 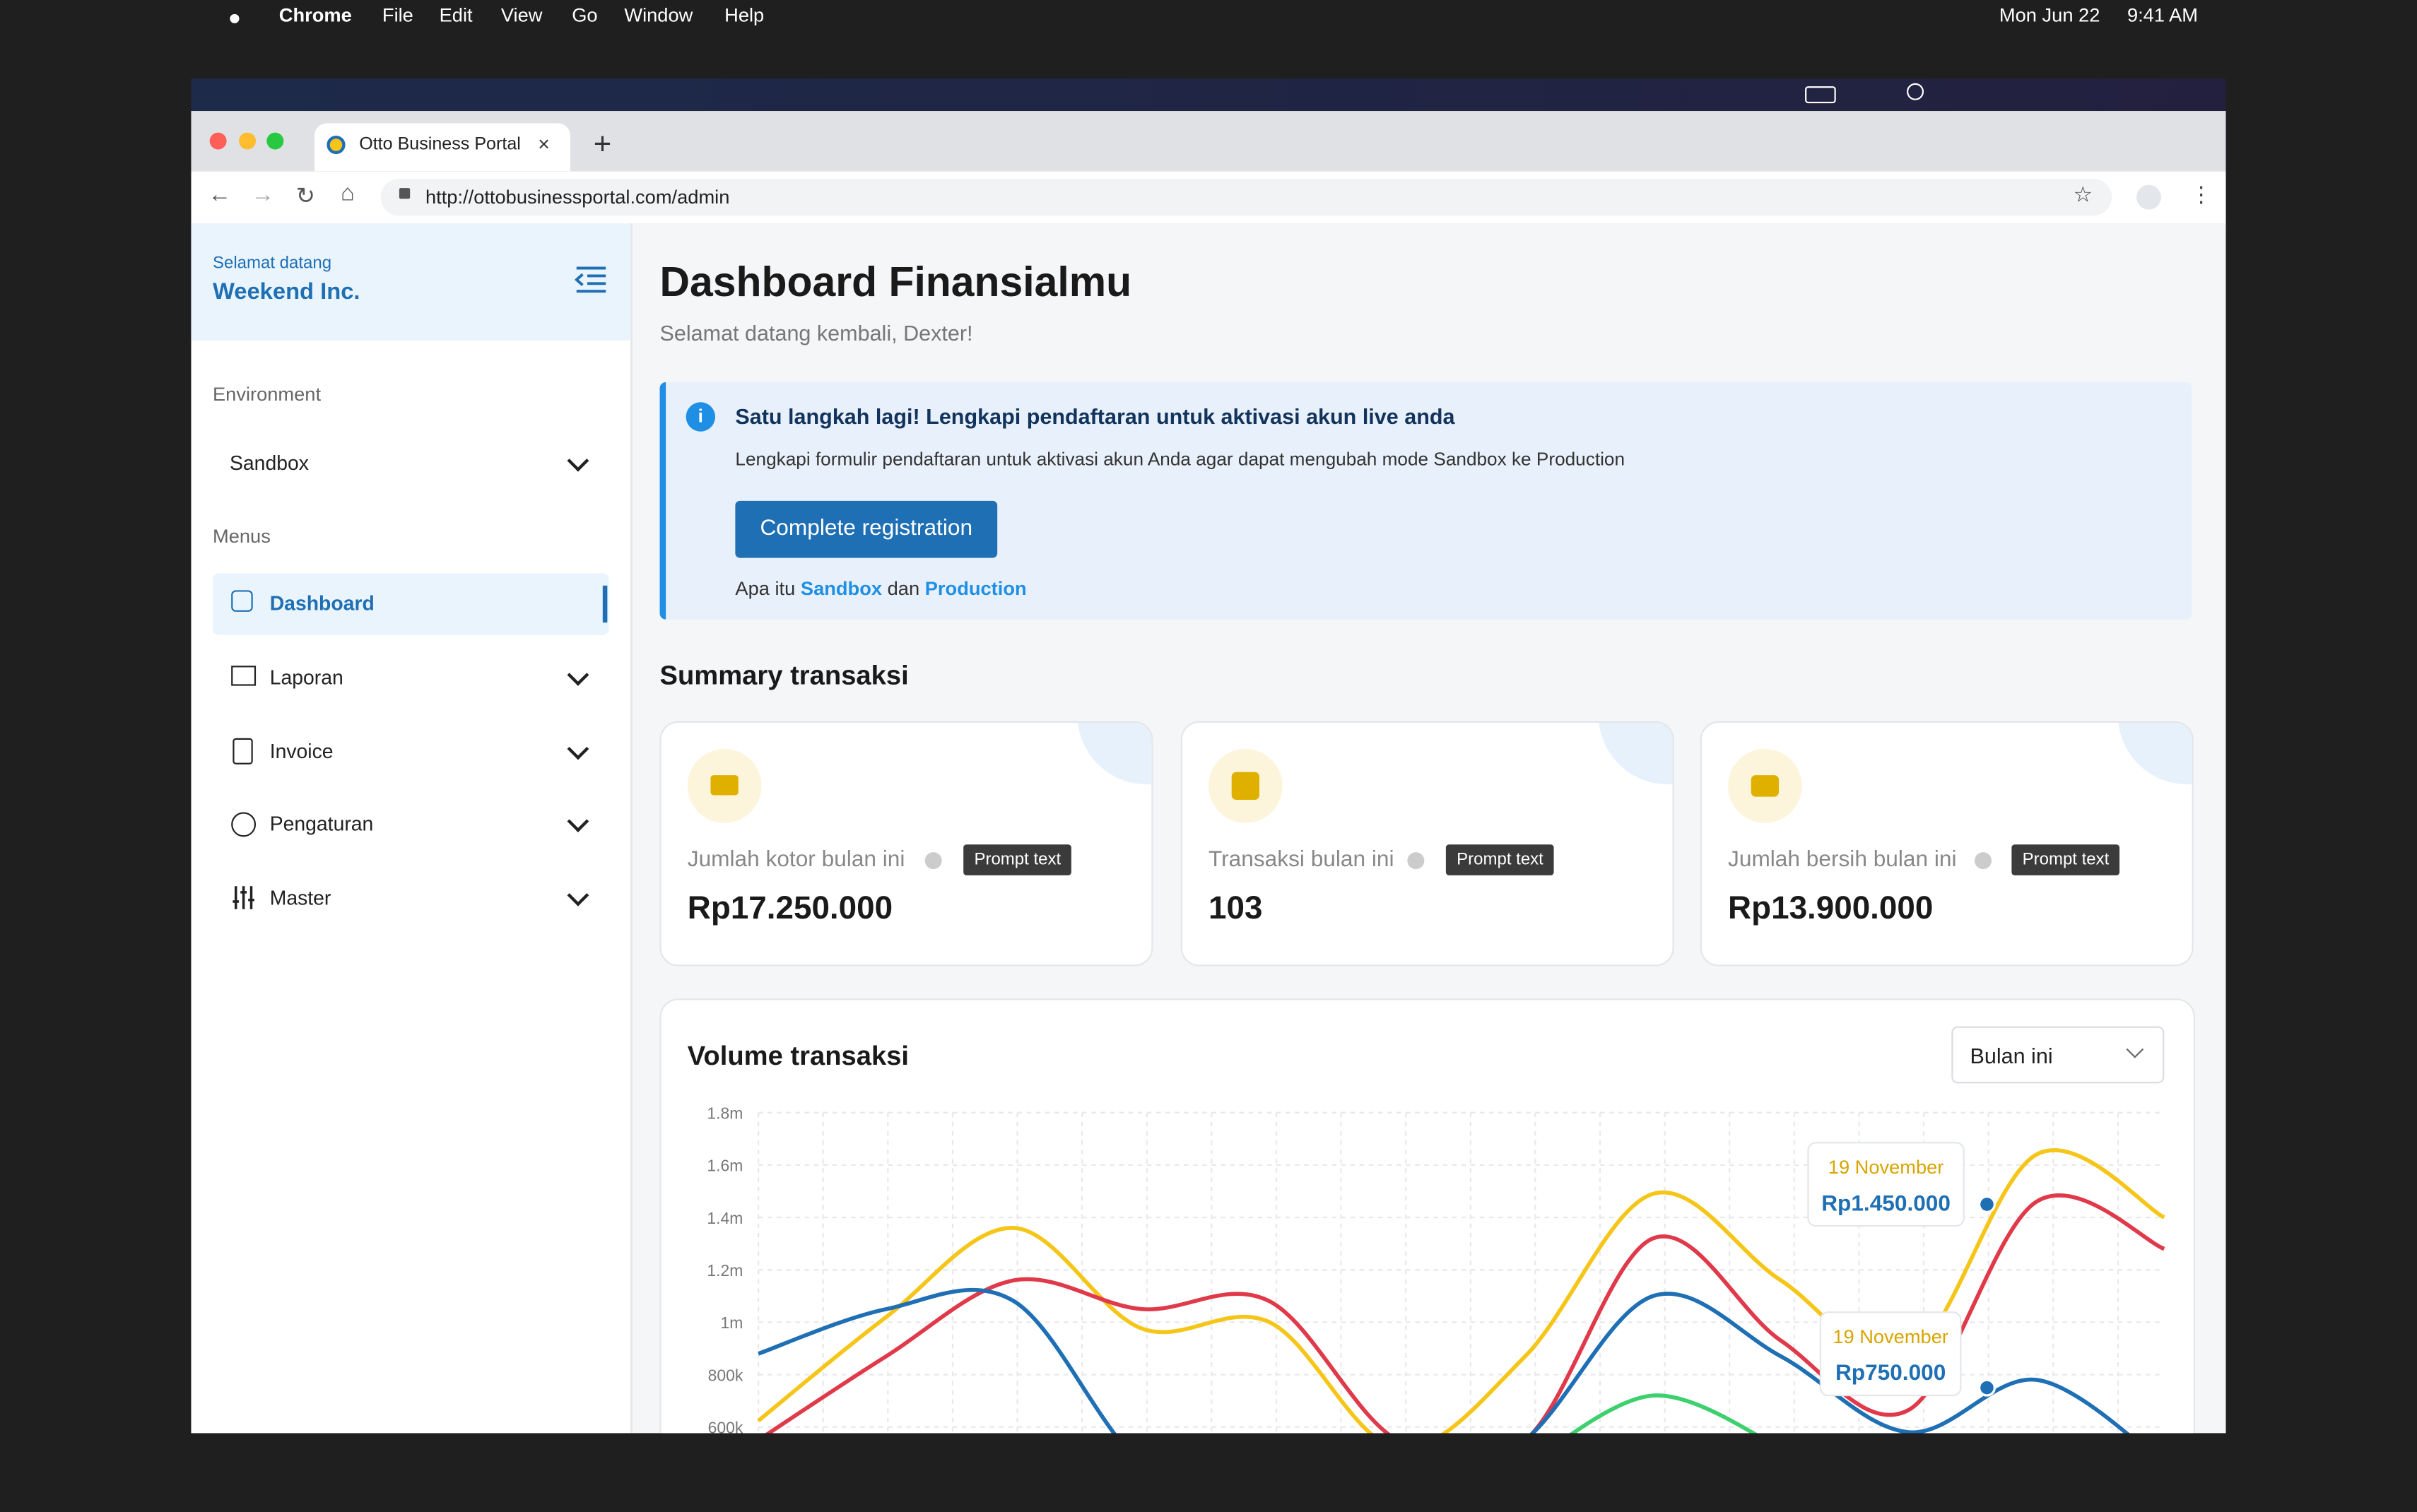 I want to click on info-icon: i, so click(x=701, y=417).